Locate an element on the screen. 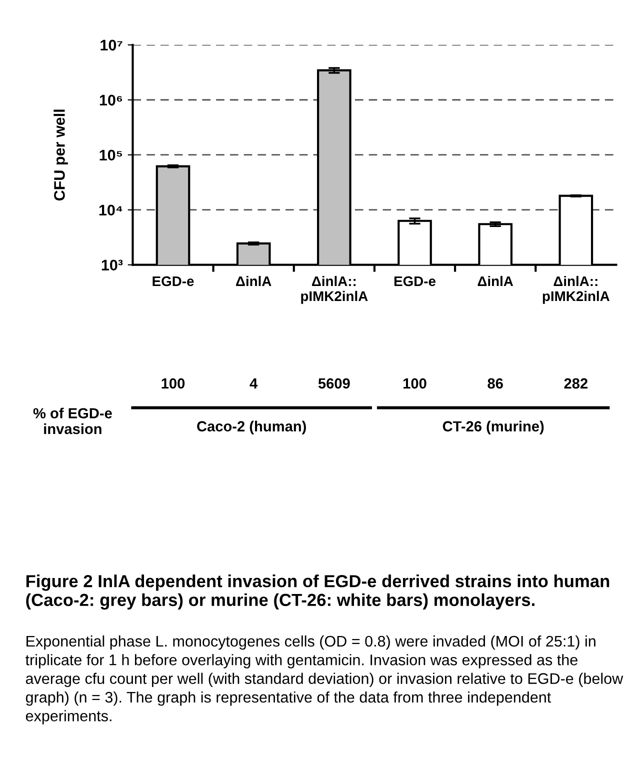 This screenshot has height=761, width=632. text: % of EGD-e invasion is located at coordinates (72, 421).